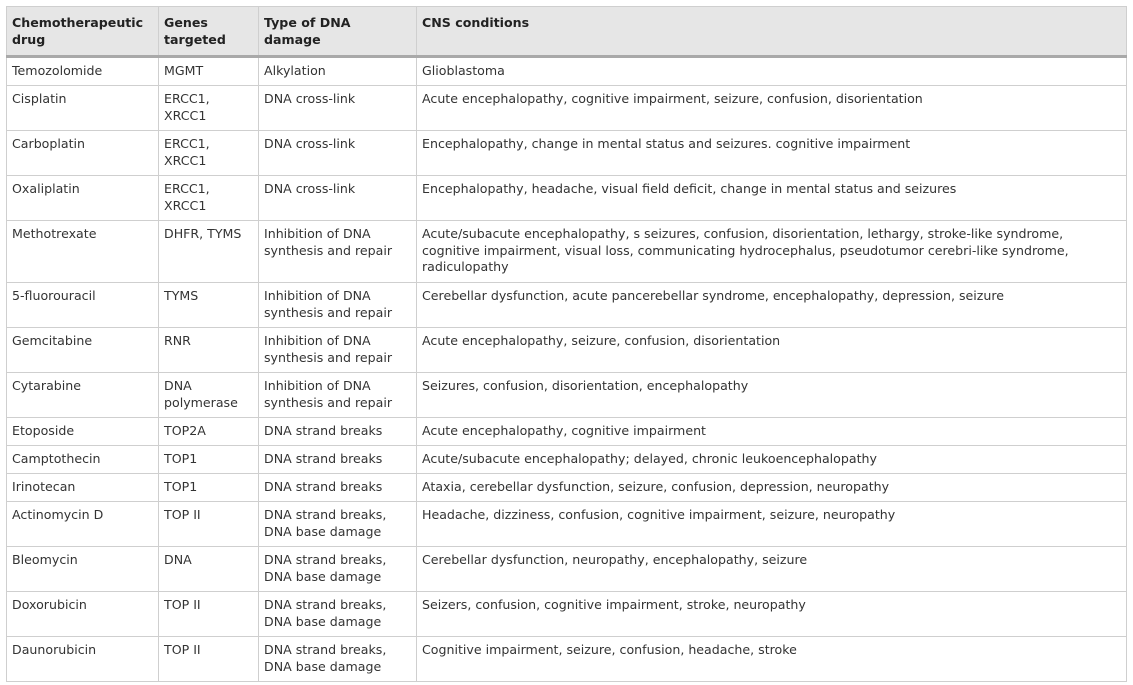 This screenshot has width=1133, height=685. I want to click on cell-drug: Camptothecin, so click(82, 459).